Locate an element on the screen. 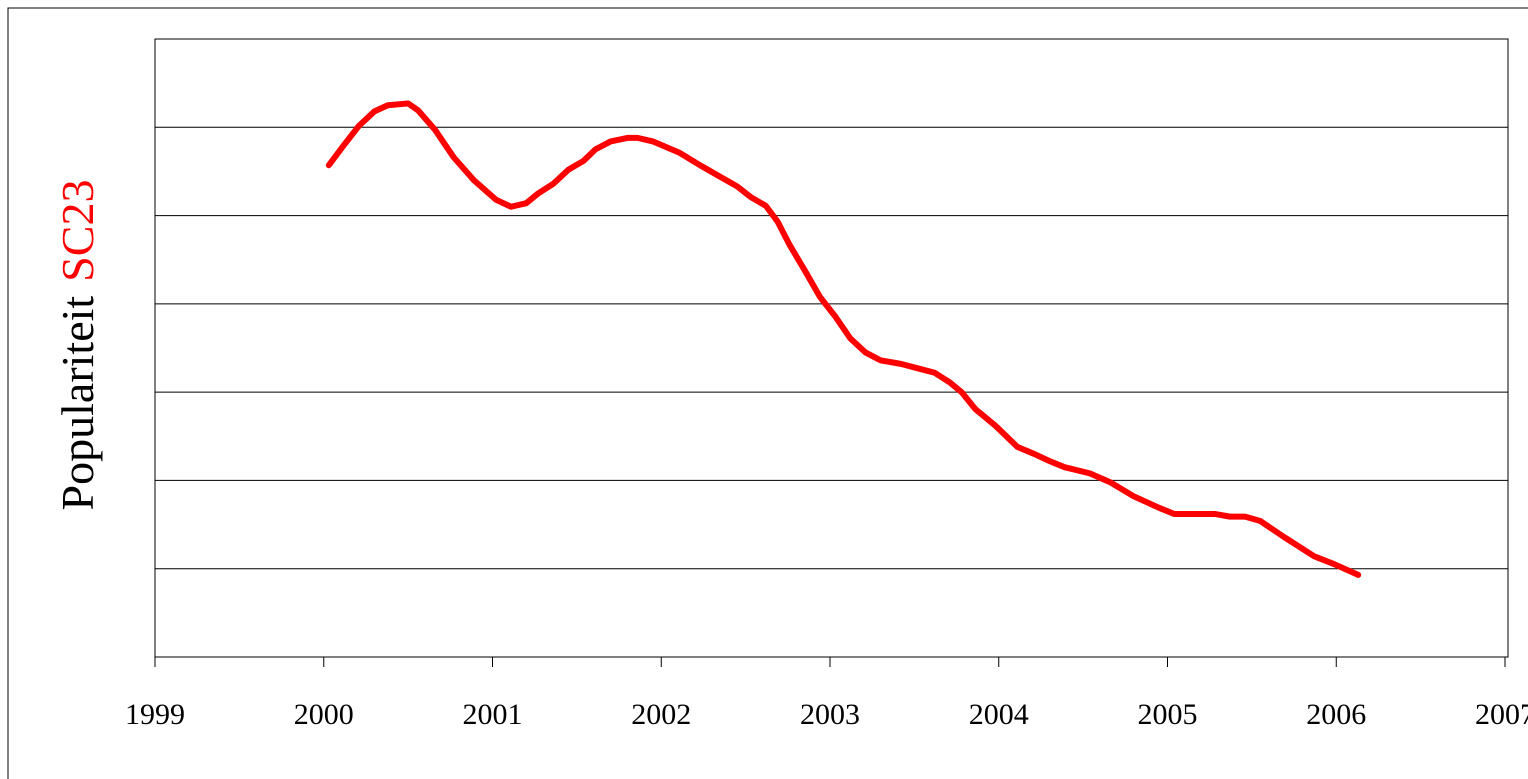 The width and height of the screenshot is (1528, 779). x-tick-label: 2007 is located at coordinates (1501, 714).